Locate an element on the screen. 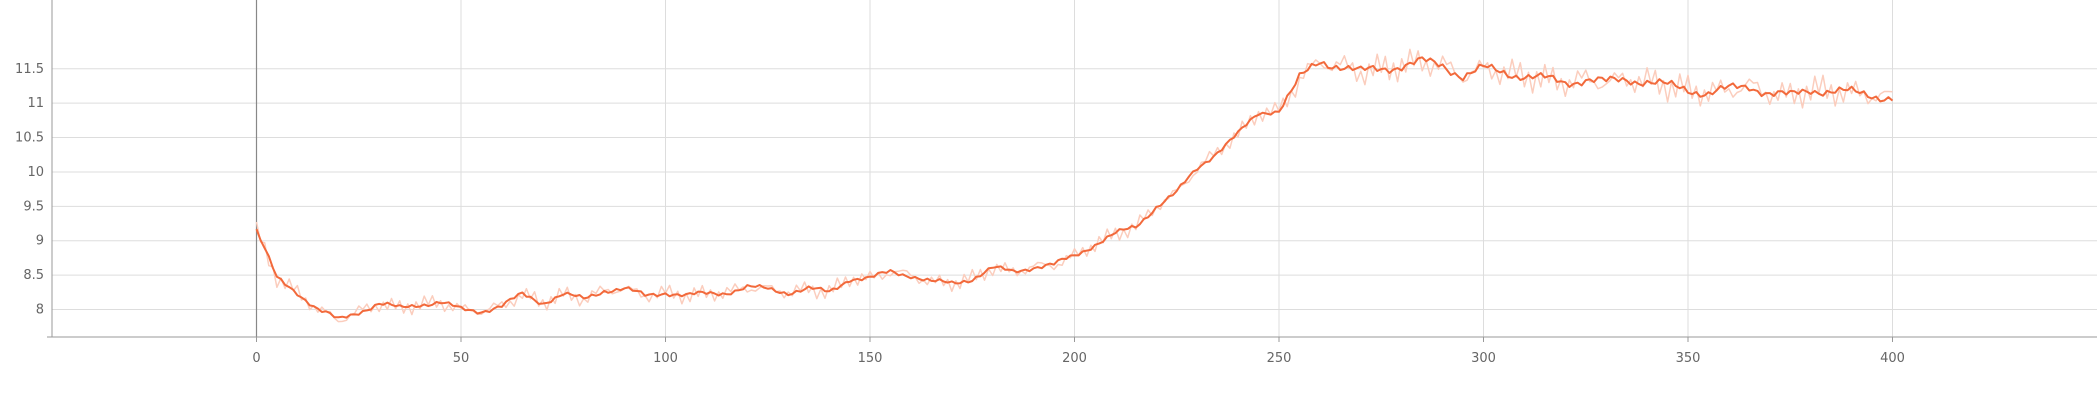 The width and height of the screenshot is (2097, 400). x-tick-label: 0 is located at coordinates (256, 358).